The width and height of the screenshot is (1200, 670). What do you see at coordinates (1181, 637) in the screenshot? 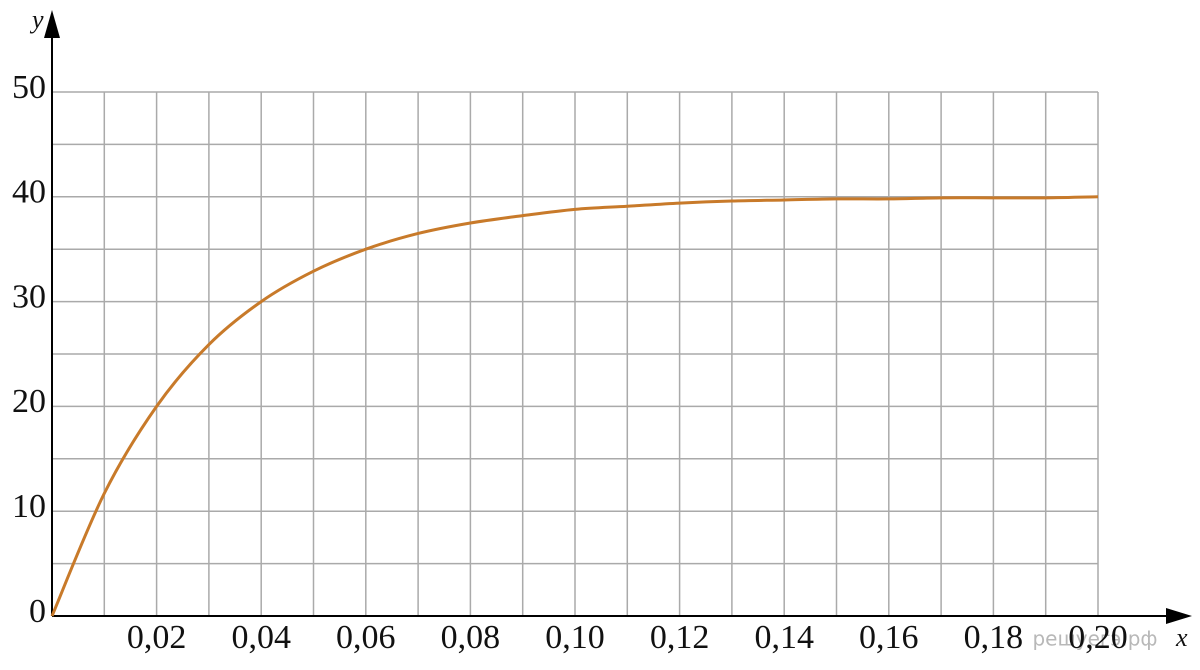
I see `x-axis-label: x` at bounding box center [1181, 637].